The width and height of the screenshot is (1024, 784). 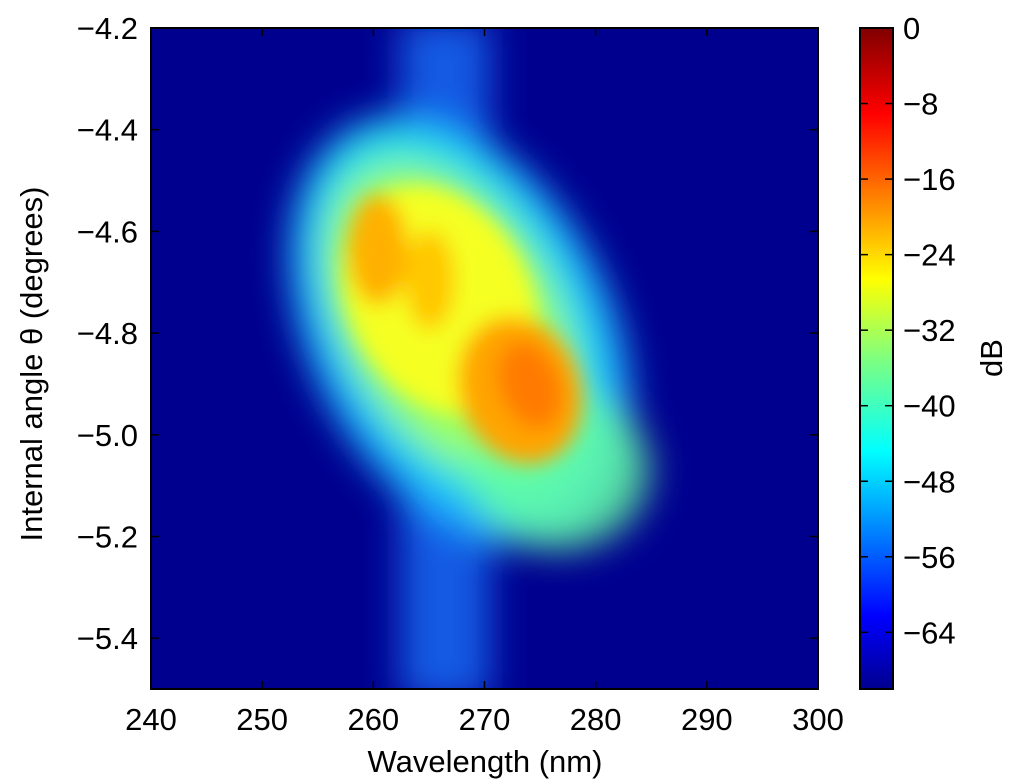 I want to click on colorbar-tick-label: 0, so click(x=911, y=28).